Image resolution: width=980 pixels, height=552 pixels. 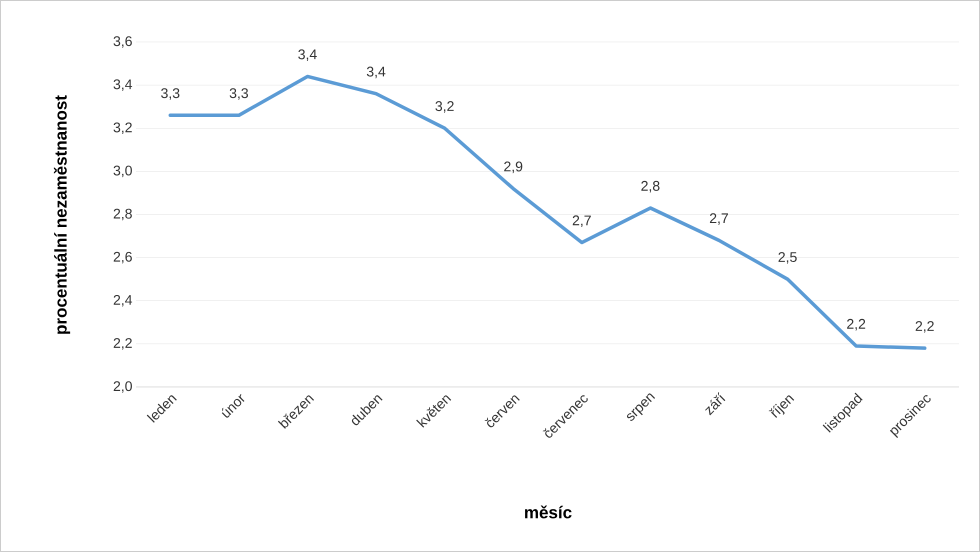 What do you see at coordinates (123, 214) in the screenshot?
I see `y-tick-label: 2,8` at bounding box center [123, 214].